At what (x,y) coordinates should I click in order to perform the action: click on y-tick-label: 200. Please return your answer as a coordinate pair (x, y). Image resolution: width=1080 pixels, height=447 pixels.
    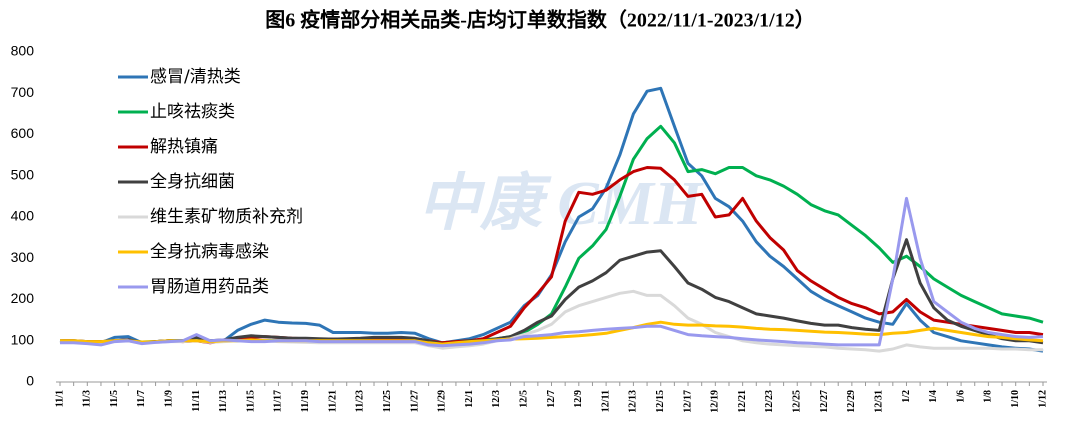
    Looking at the image, I should click on (23, 298).